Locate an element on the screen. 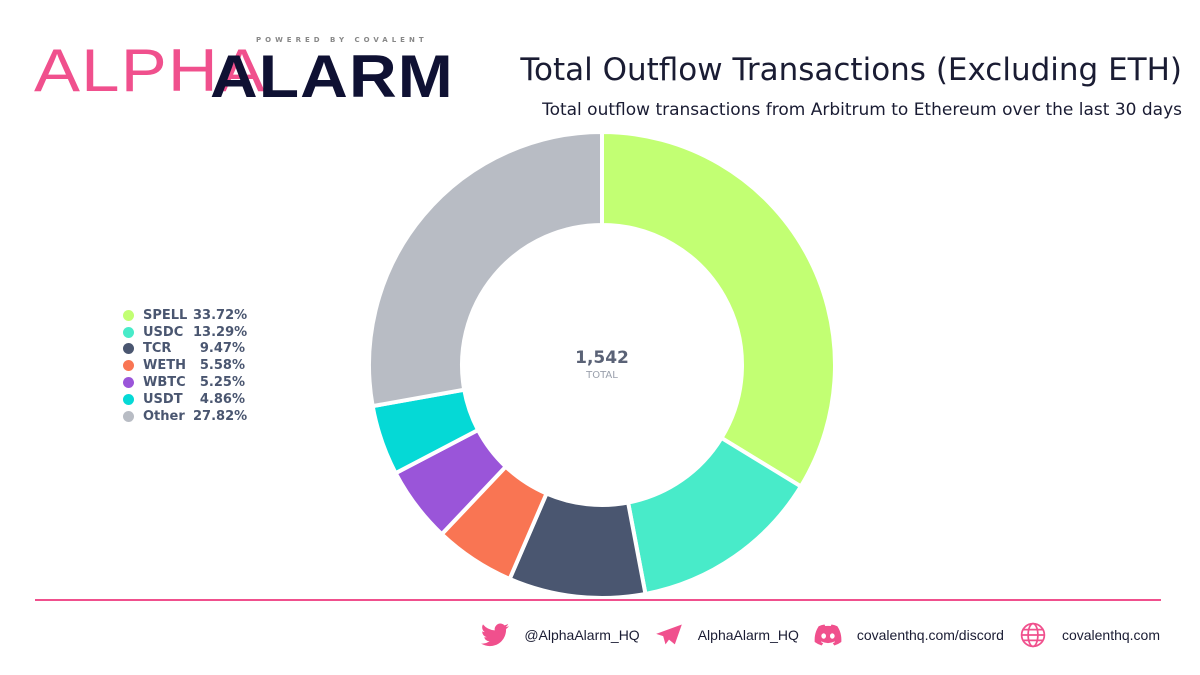 This screenshot has width=1200, height=675. legend-percent: 5.25% is located at coordinates (222, 383).